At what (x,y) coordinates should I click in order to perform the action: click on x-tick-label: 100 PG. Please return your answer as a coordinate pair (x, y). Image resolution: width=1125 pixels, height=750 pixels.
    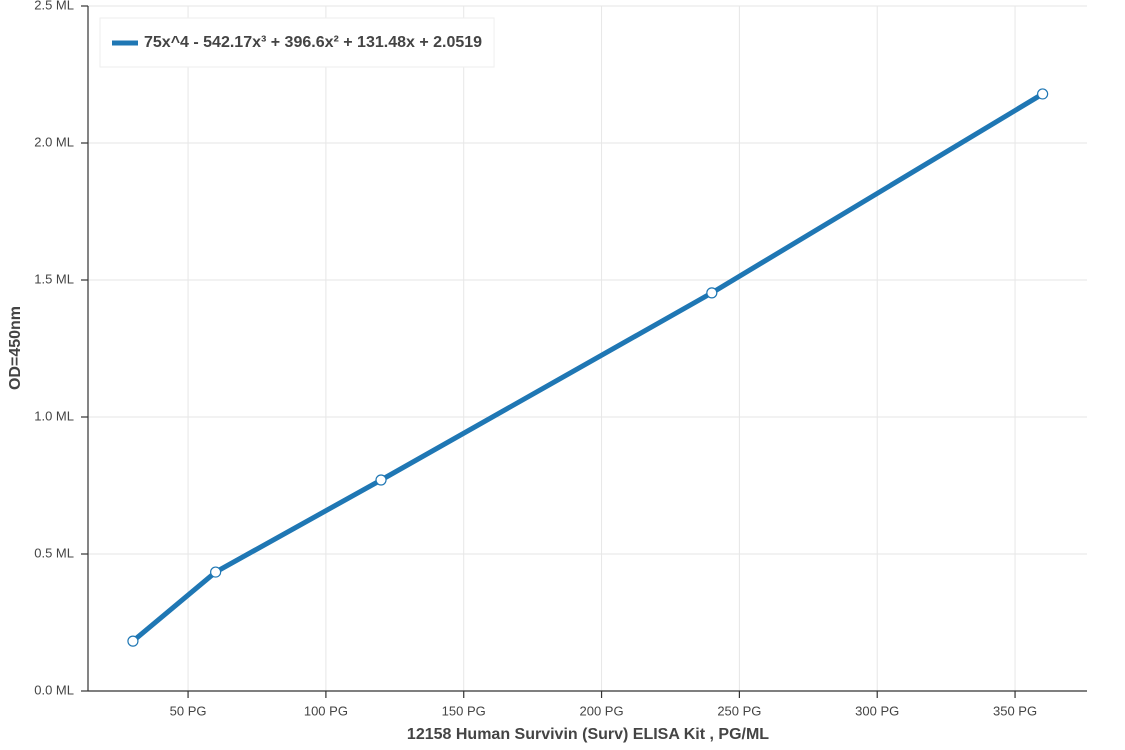
    Looking at the image, I should click on (326, 710).